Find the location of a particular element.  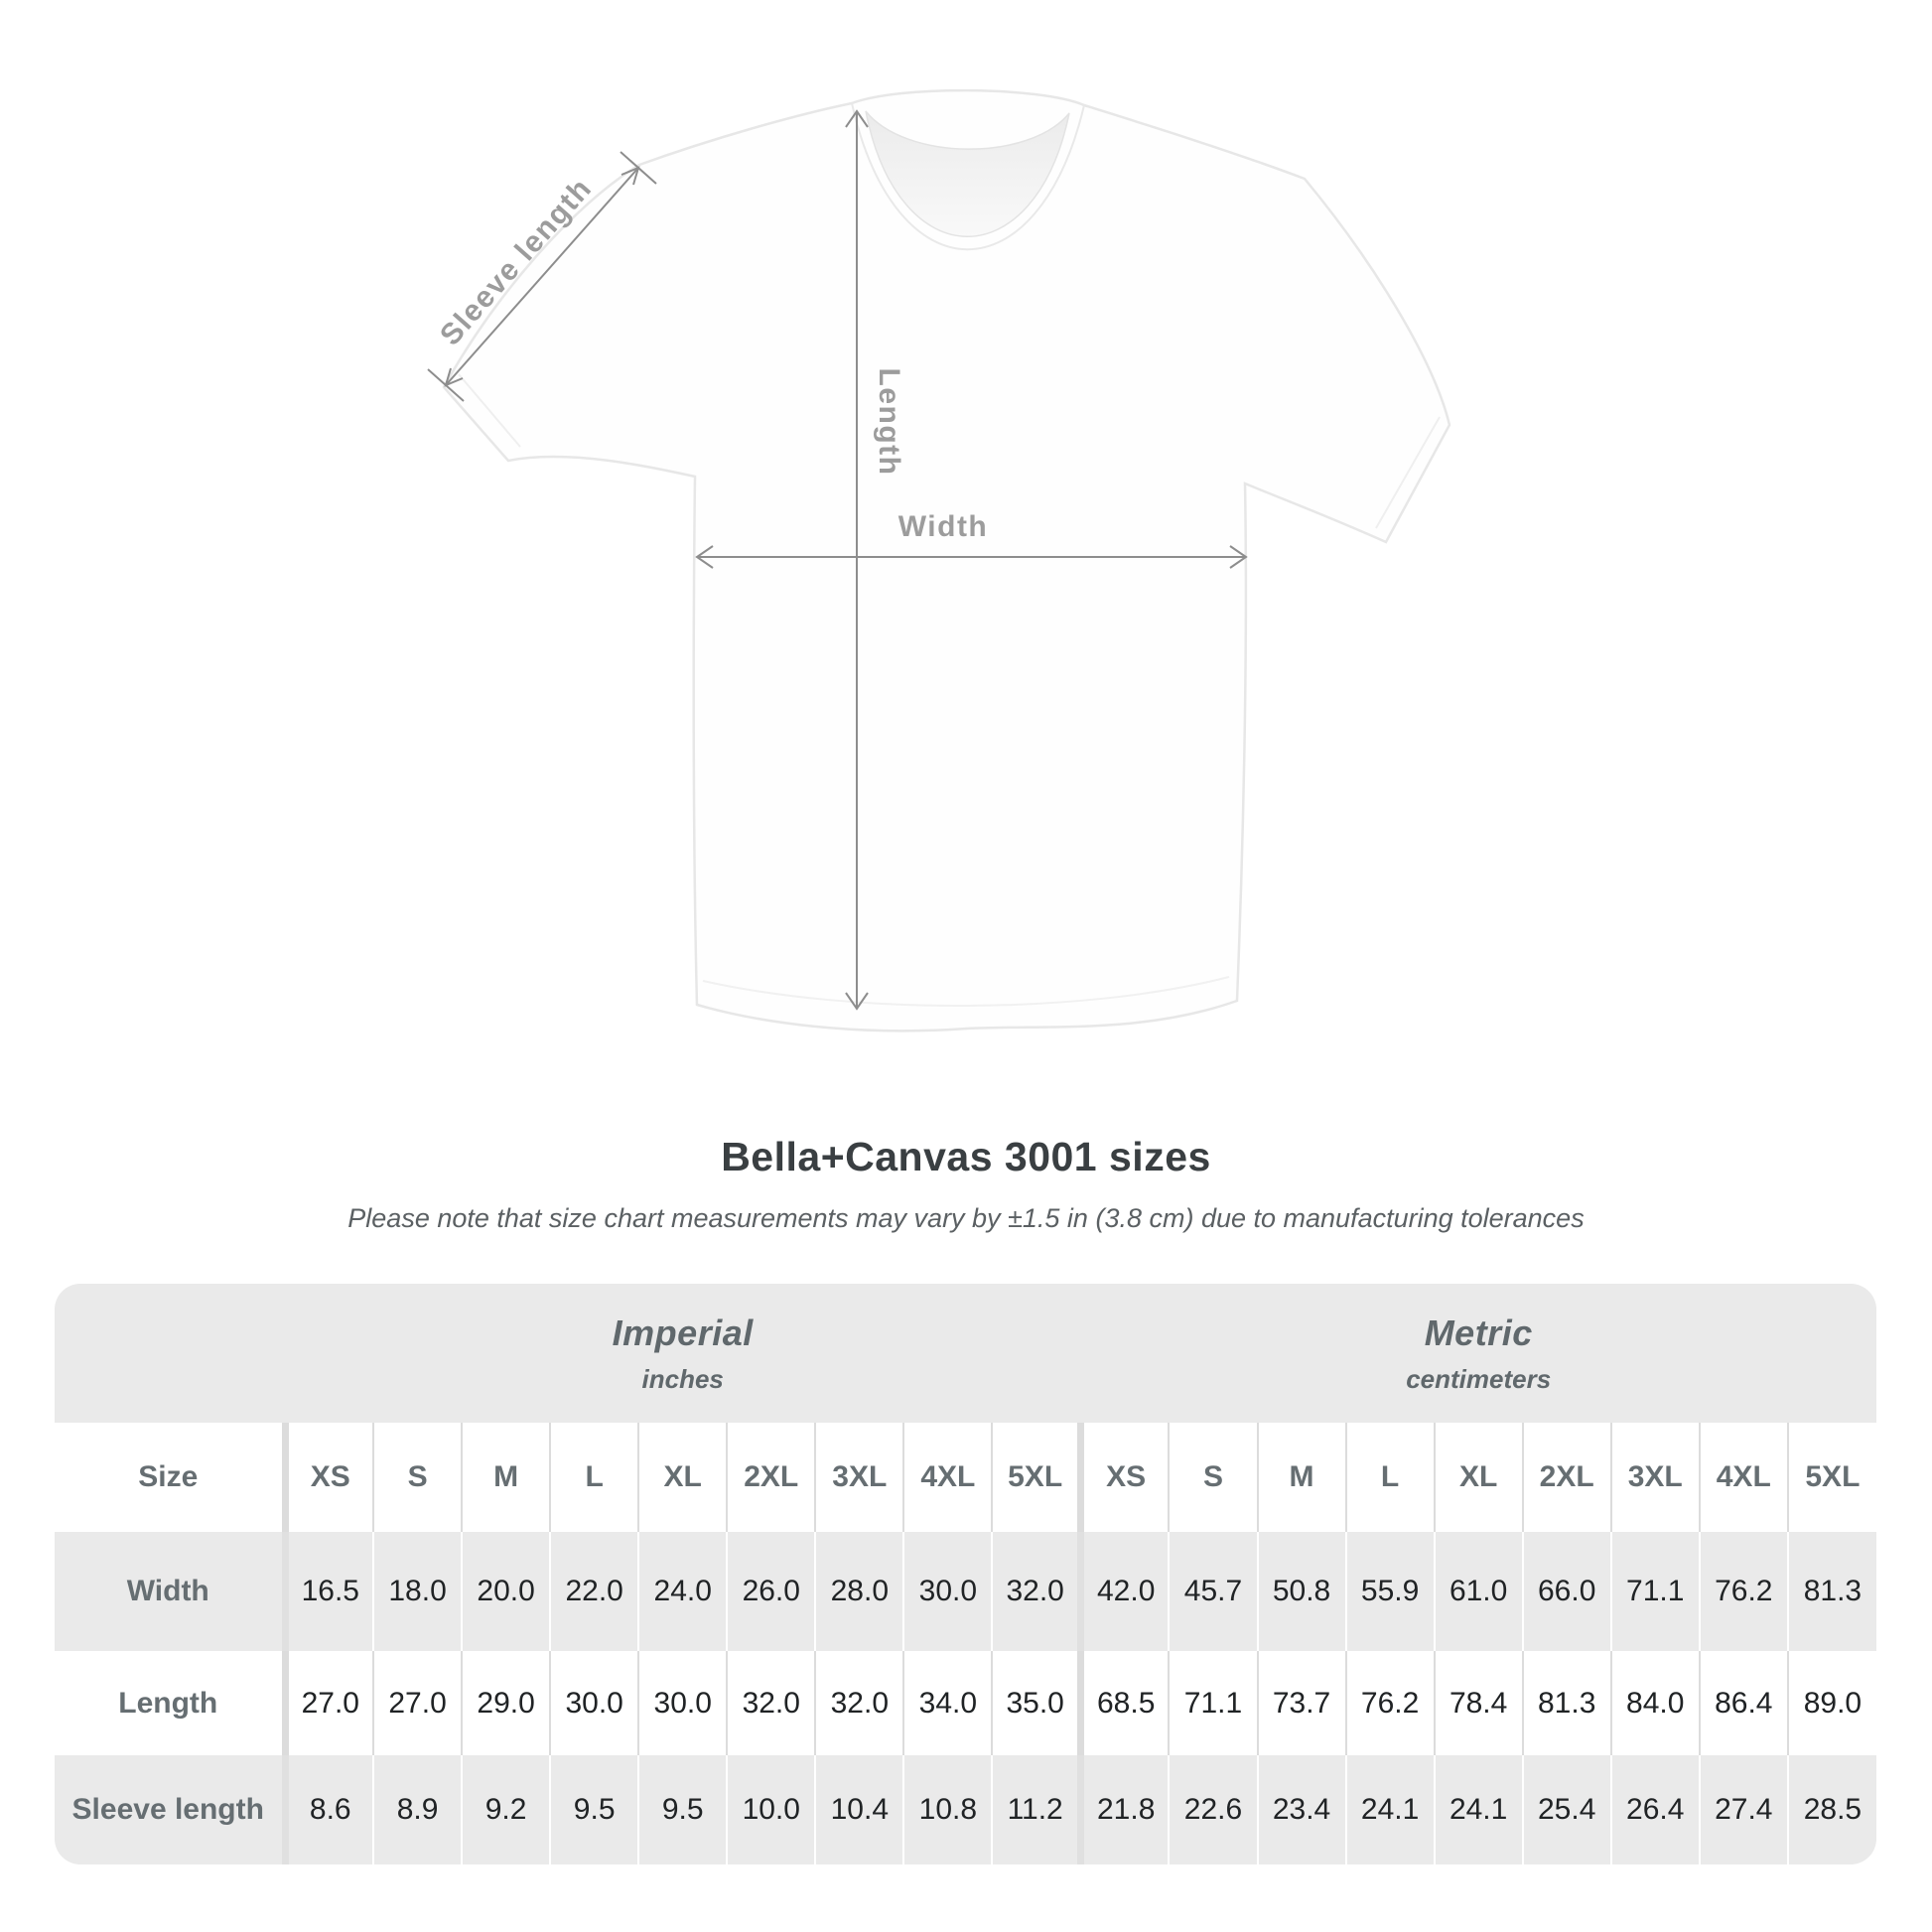

unit-group-name: Metric is located at coordinates (1478, 1332).